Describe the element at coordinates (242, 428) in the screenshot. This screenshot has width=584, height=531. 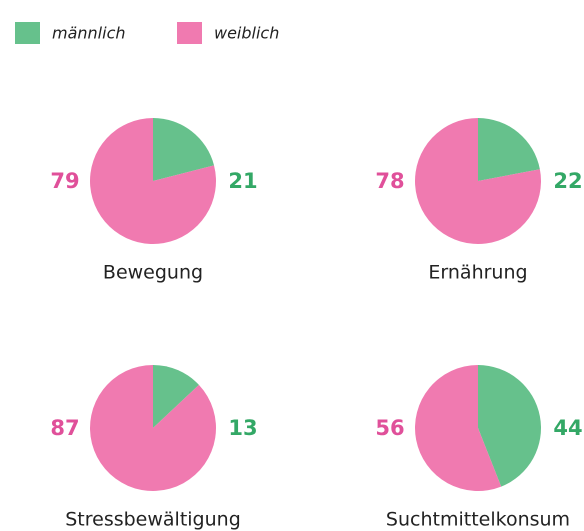
I see `value-label: 13` at that location.